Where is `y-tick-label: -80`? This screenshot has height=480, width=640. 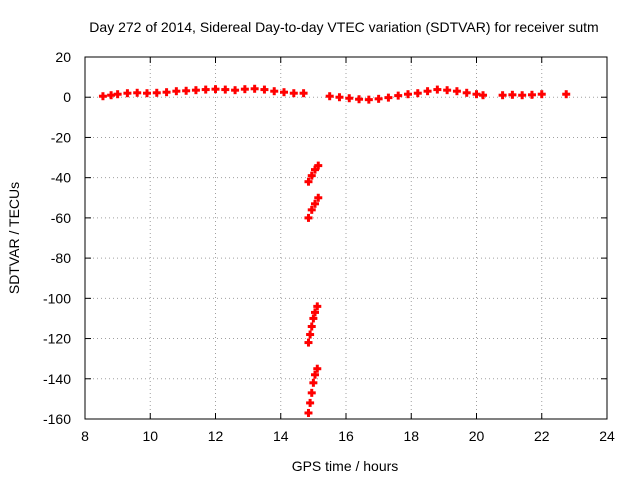 y-tick-label: -80 is located at coordinates (61, 258).